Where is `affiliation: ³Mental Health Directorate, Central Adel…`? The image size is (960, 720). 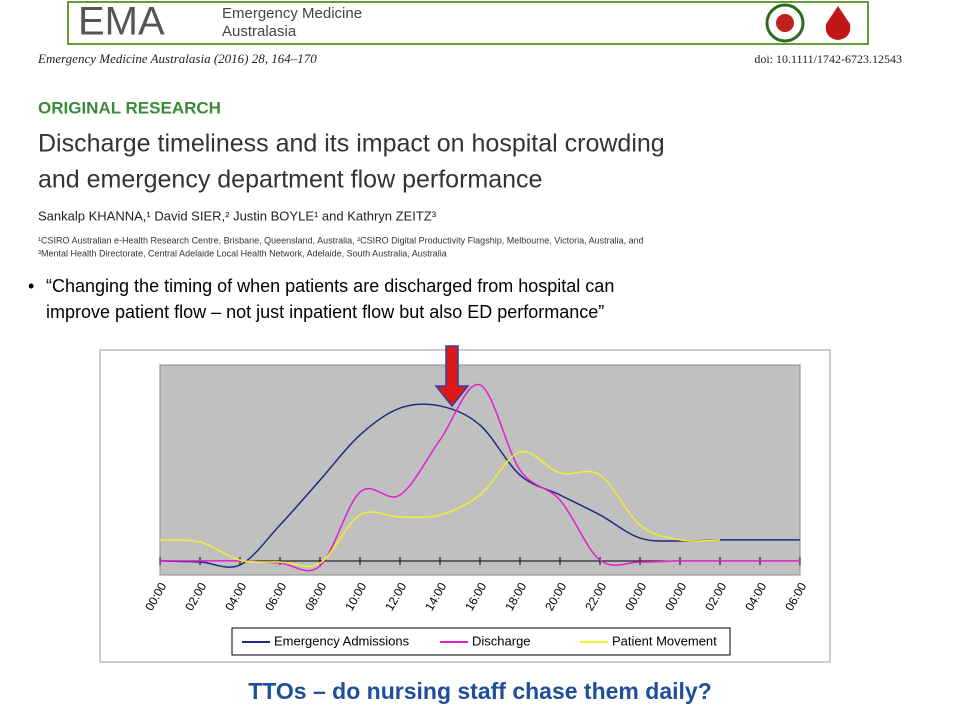 affiliation: ³Mental Health Directorate, Central Adel… is located at coordinates (242, 253).